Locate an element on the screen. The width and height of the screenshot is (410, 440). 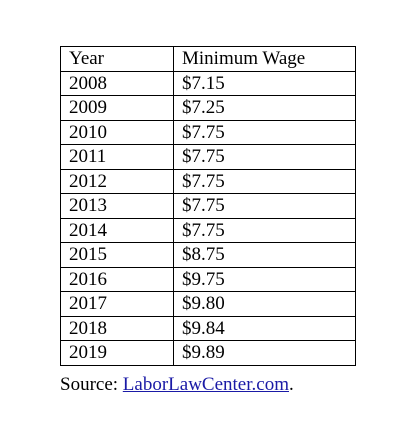
table-row: 2012 $7.75 is located at coordinates (208, 181).